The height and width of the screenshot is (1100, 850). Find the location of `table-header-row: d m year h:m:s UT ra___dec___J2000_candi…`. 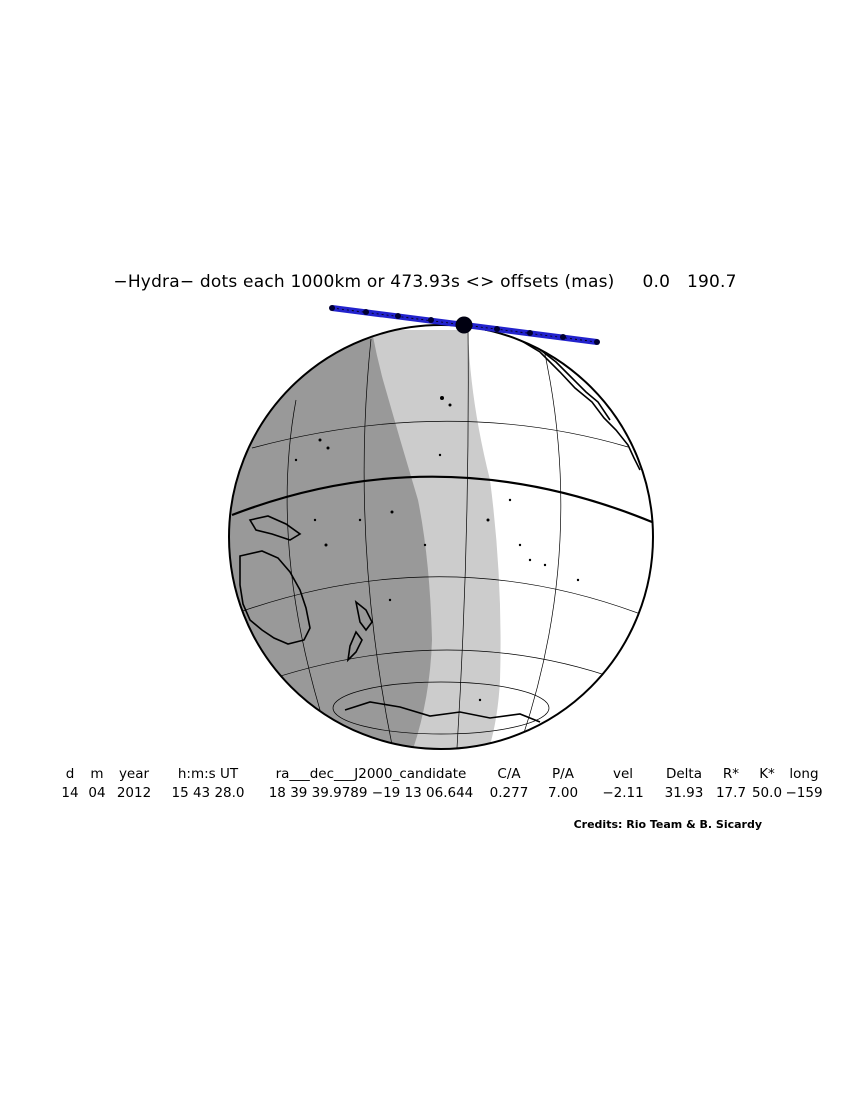

table-header-row: d m year h:m:s UT ra___dec___J2000_candi… is located at coordinates (441, 775).